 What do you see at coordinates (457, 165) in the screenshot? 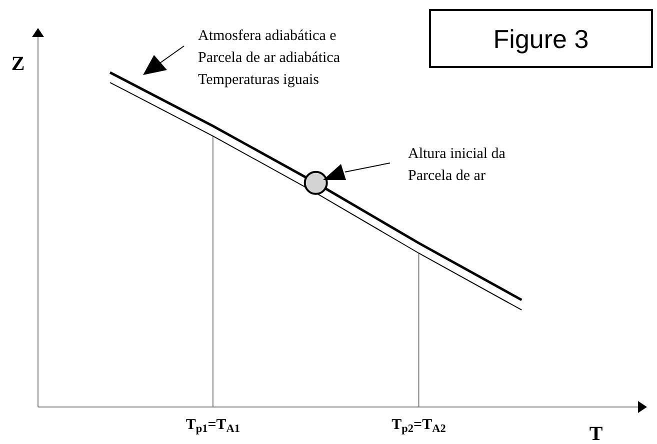
I see `annotation: Altura inicial da Parcela de ar` at bounding box center [457, 165].